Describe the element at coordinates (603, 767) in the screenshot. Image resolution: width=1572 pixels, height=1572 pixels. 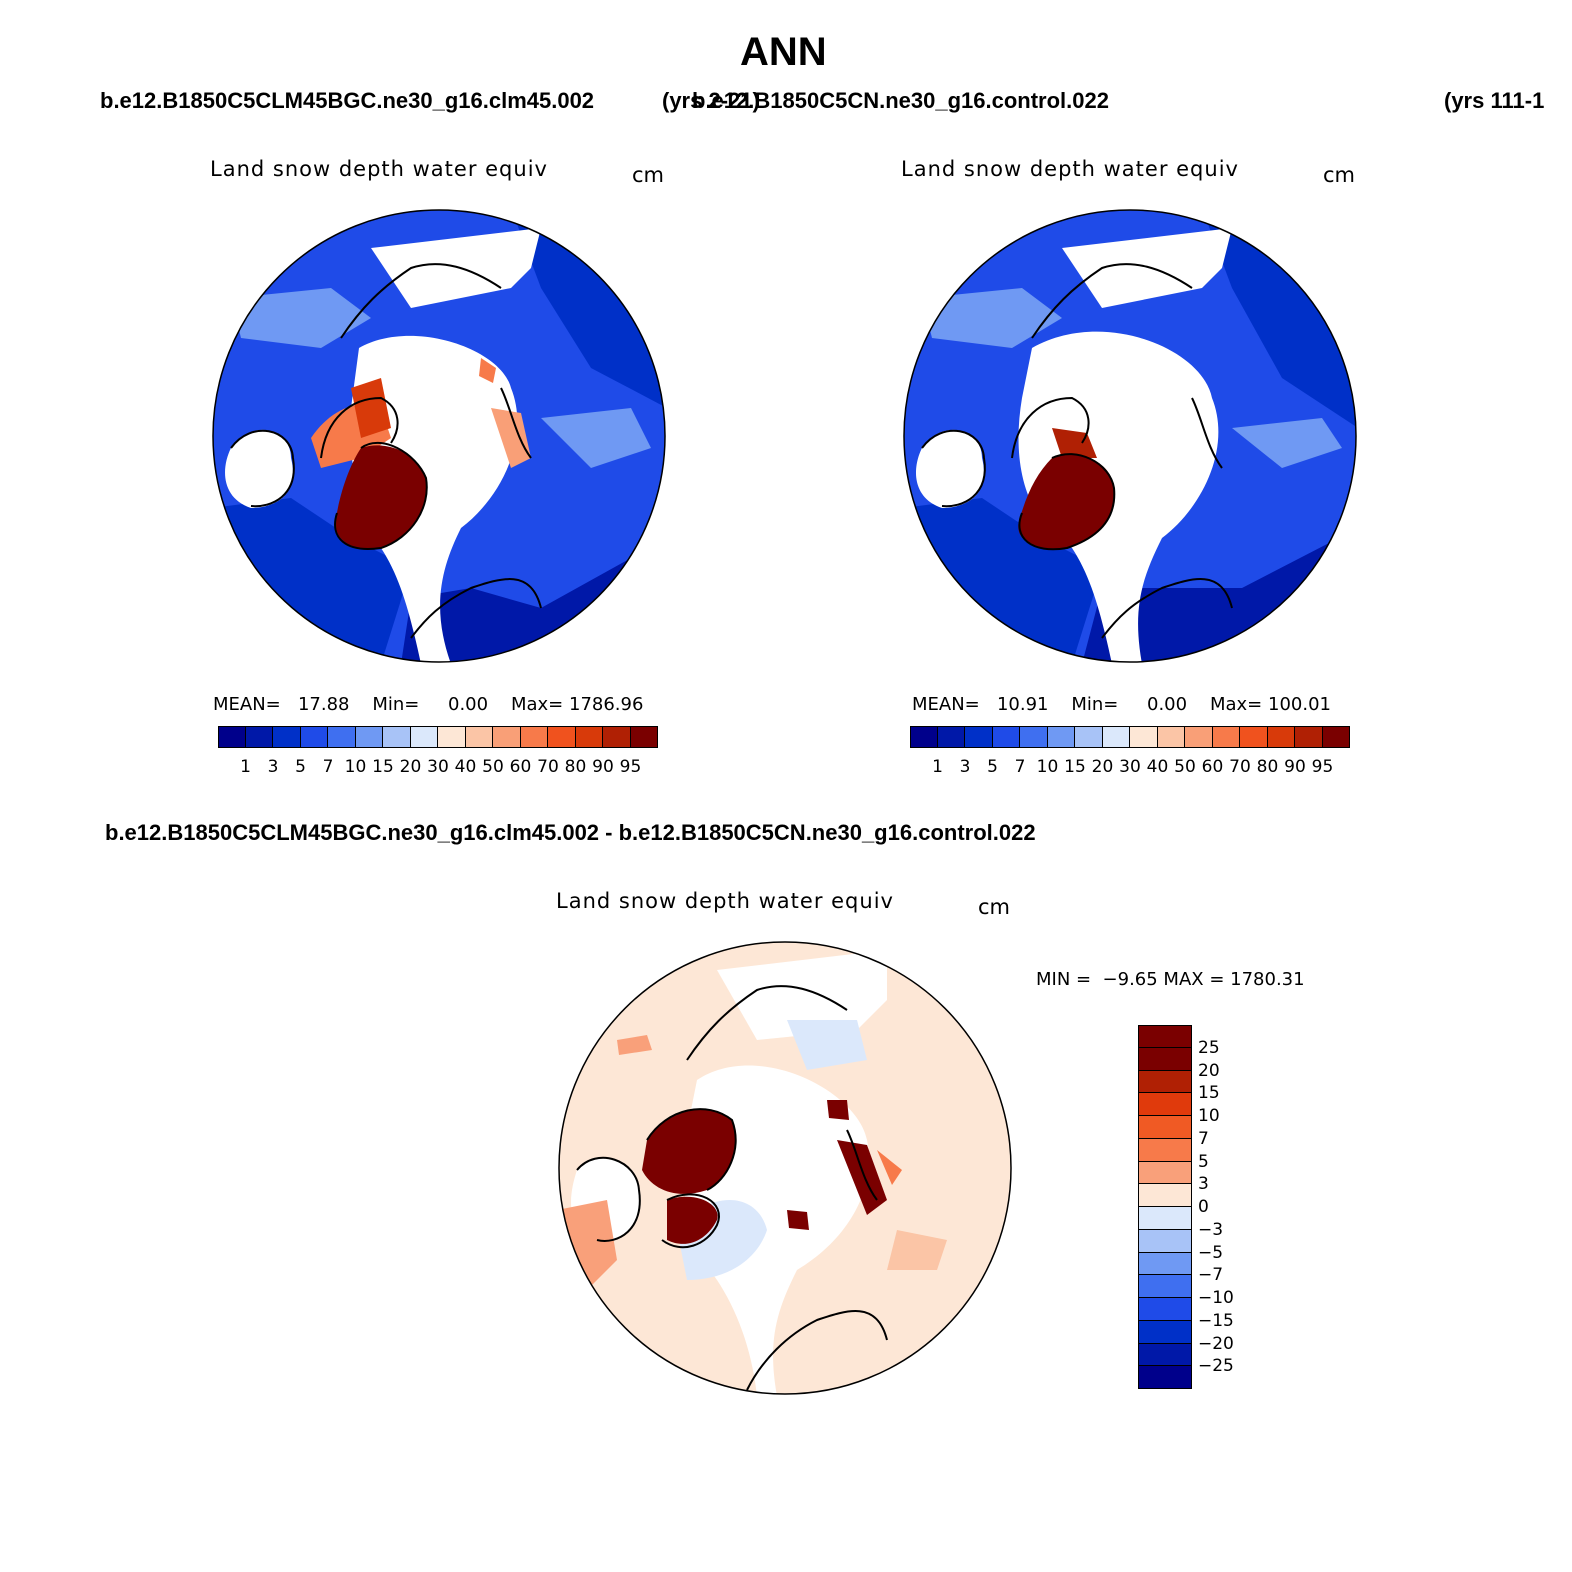
I see `panel1-colorbar-tick-label: 90` at that location.